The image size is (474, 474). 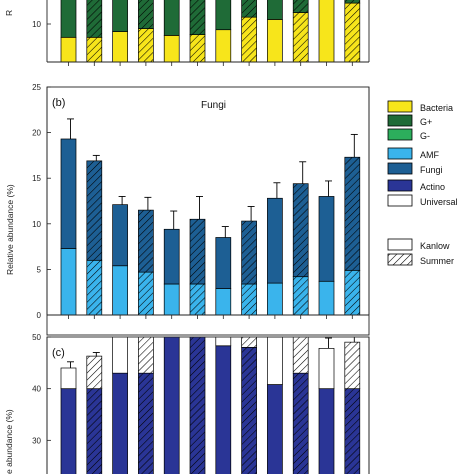 I want to click on legend-label-bacteria: Bacteria, so click(x=436, y=108).